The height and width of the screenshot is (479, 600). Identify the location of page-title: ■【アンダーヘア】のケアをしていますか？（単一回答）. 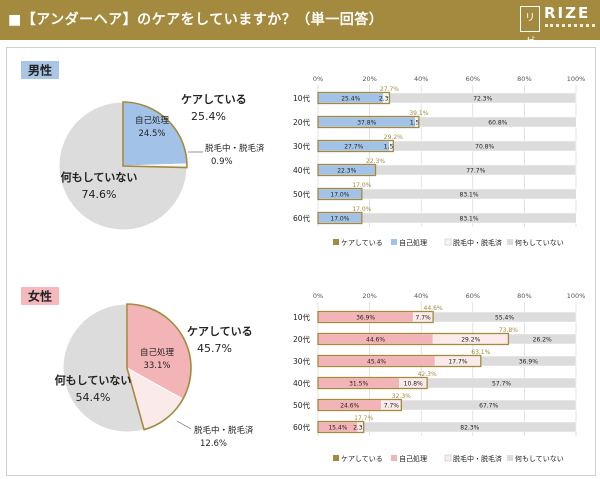
(196, 20).